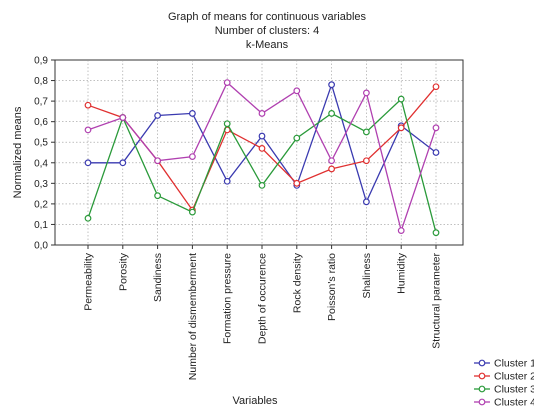  What do you see at coordinates (402, 273) in the screenshot?
I see `x-tick-label: Humidity` at bounding box center [402, 273].